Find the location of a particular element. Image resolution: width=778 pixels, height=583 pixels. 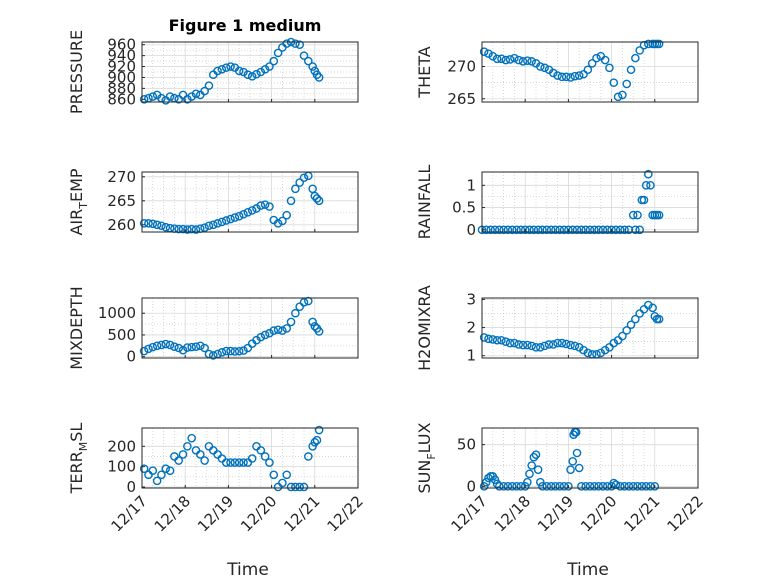

y-tick-label: 0 is located at coordinates (471, 230).